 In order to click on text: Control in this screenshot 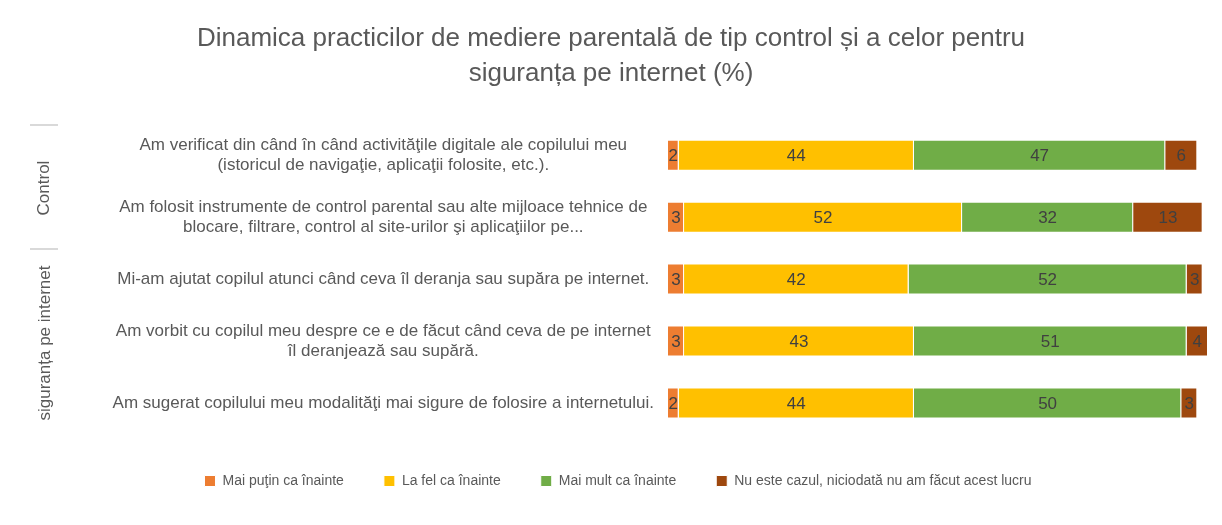, I will do `click(44, 188)`.